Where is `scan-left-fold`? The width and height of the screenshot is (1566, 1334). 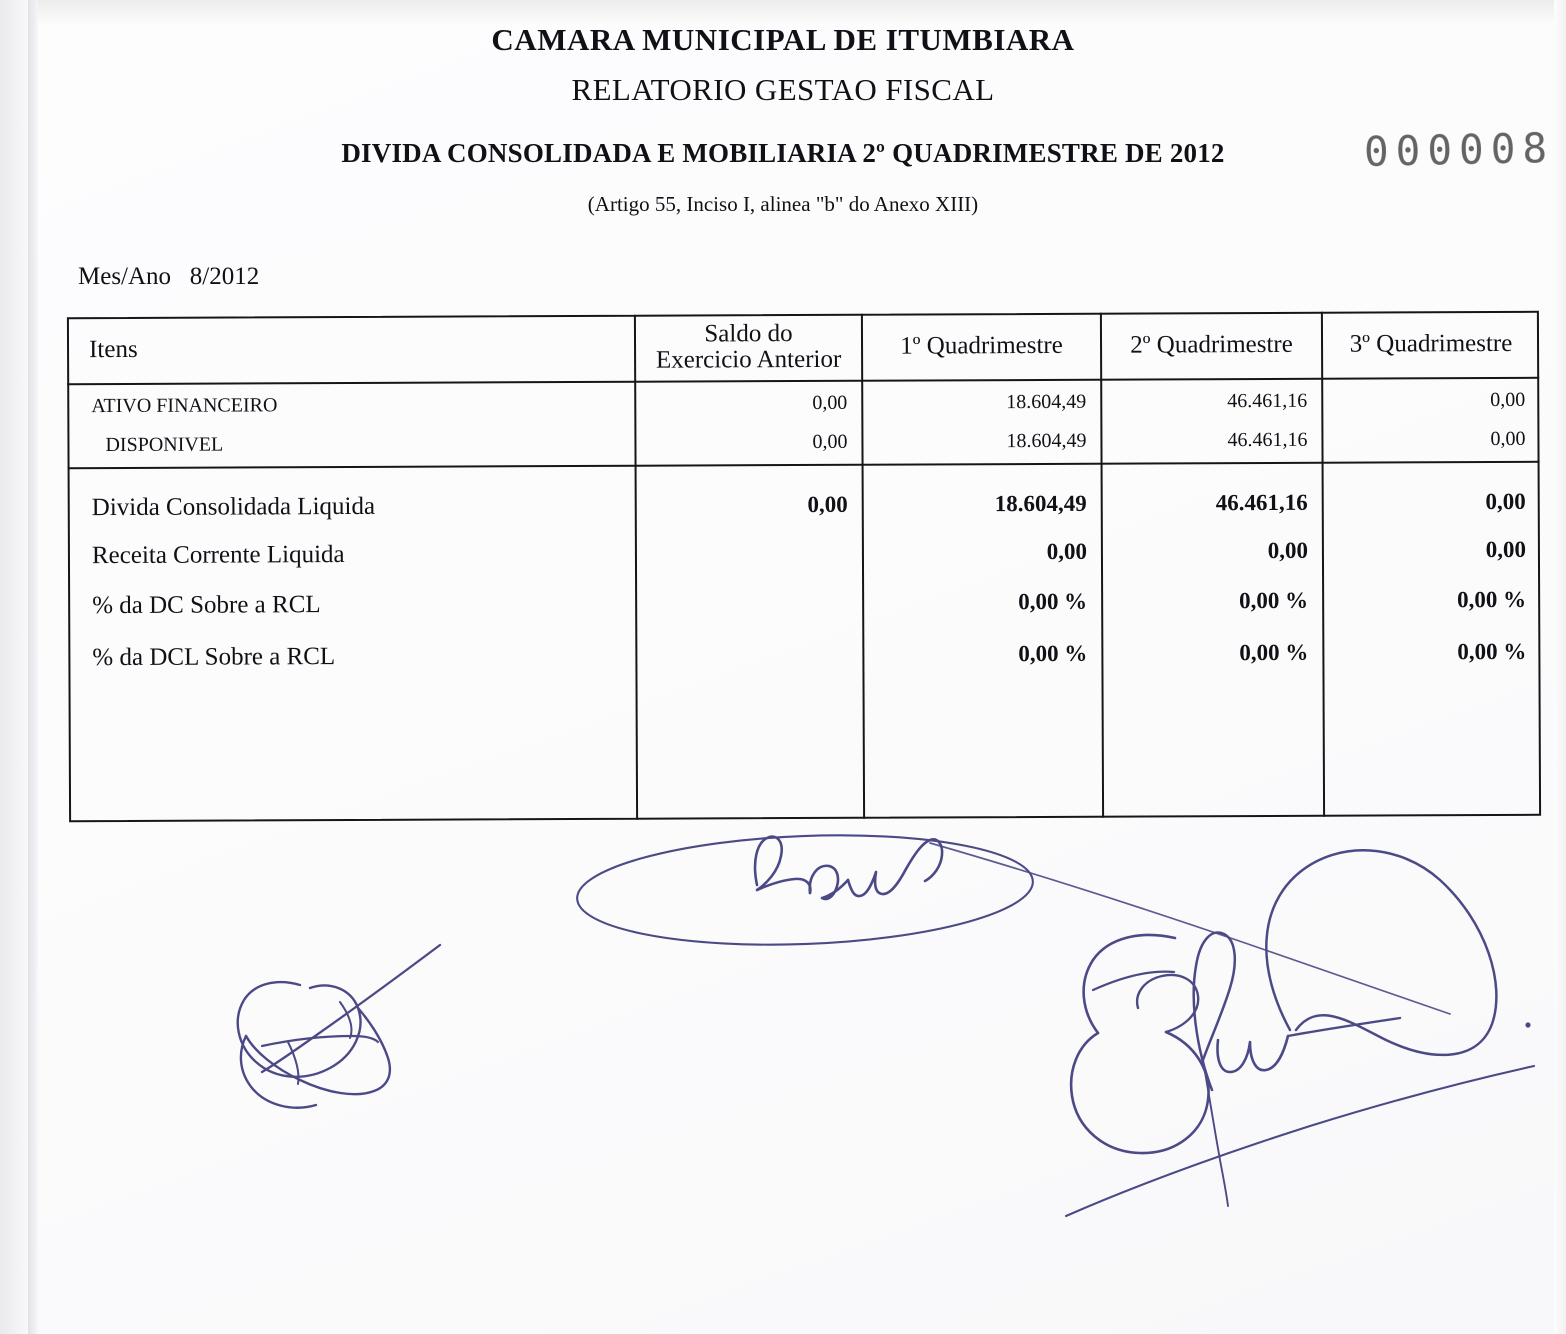 scan-left-fold is located at coordinates (33, 667).